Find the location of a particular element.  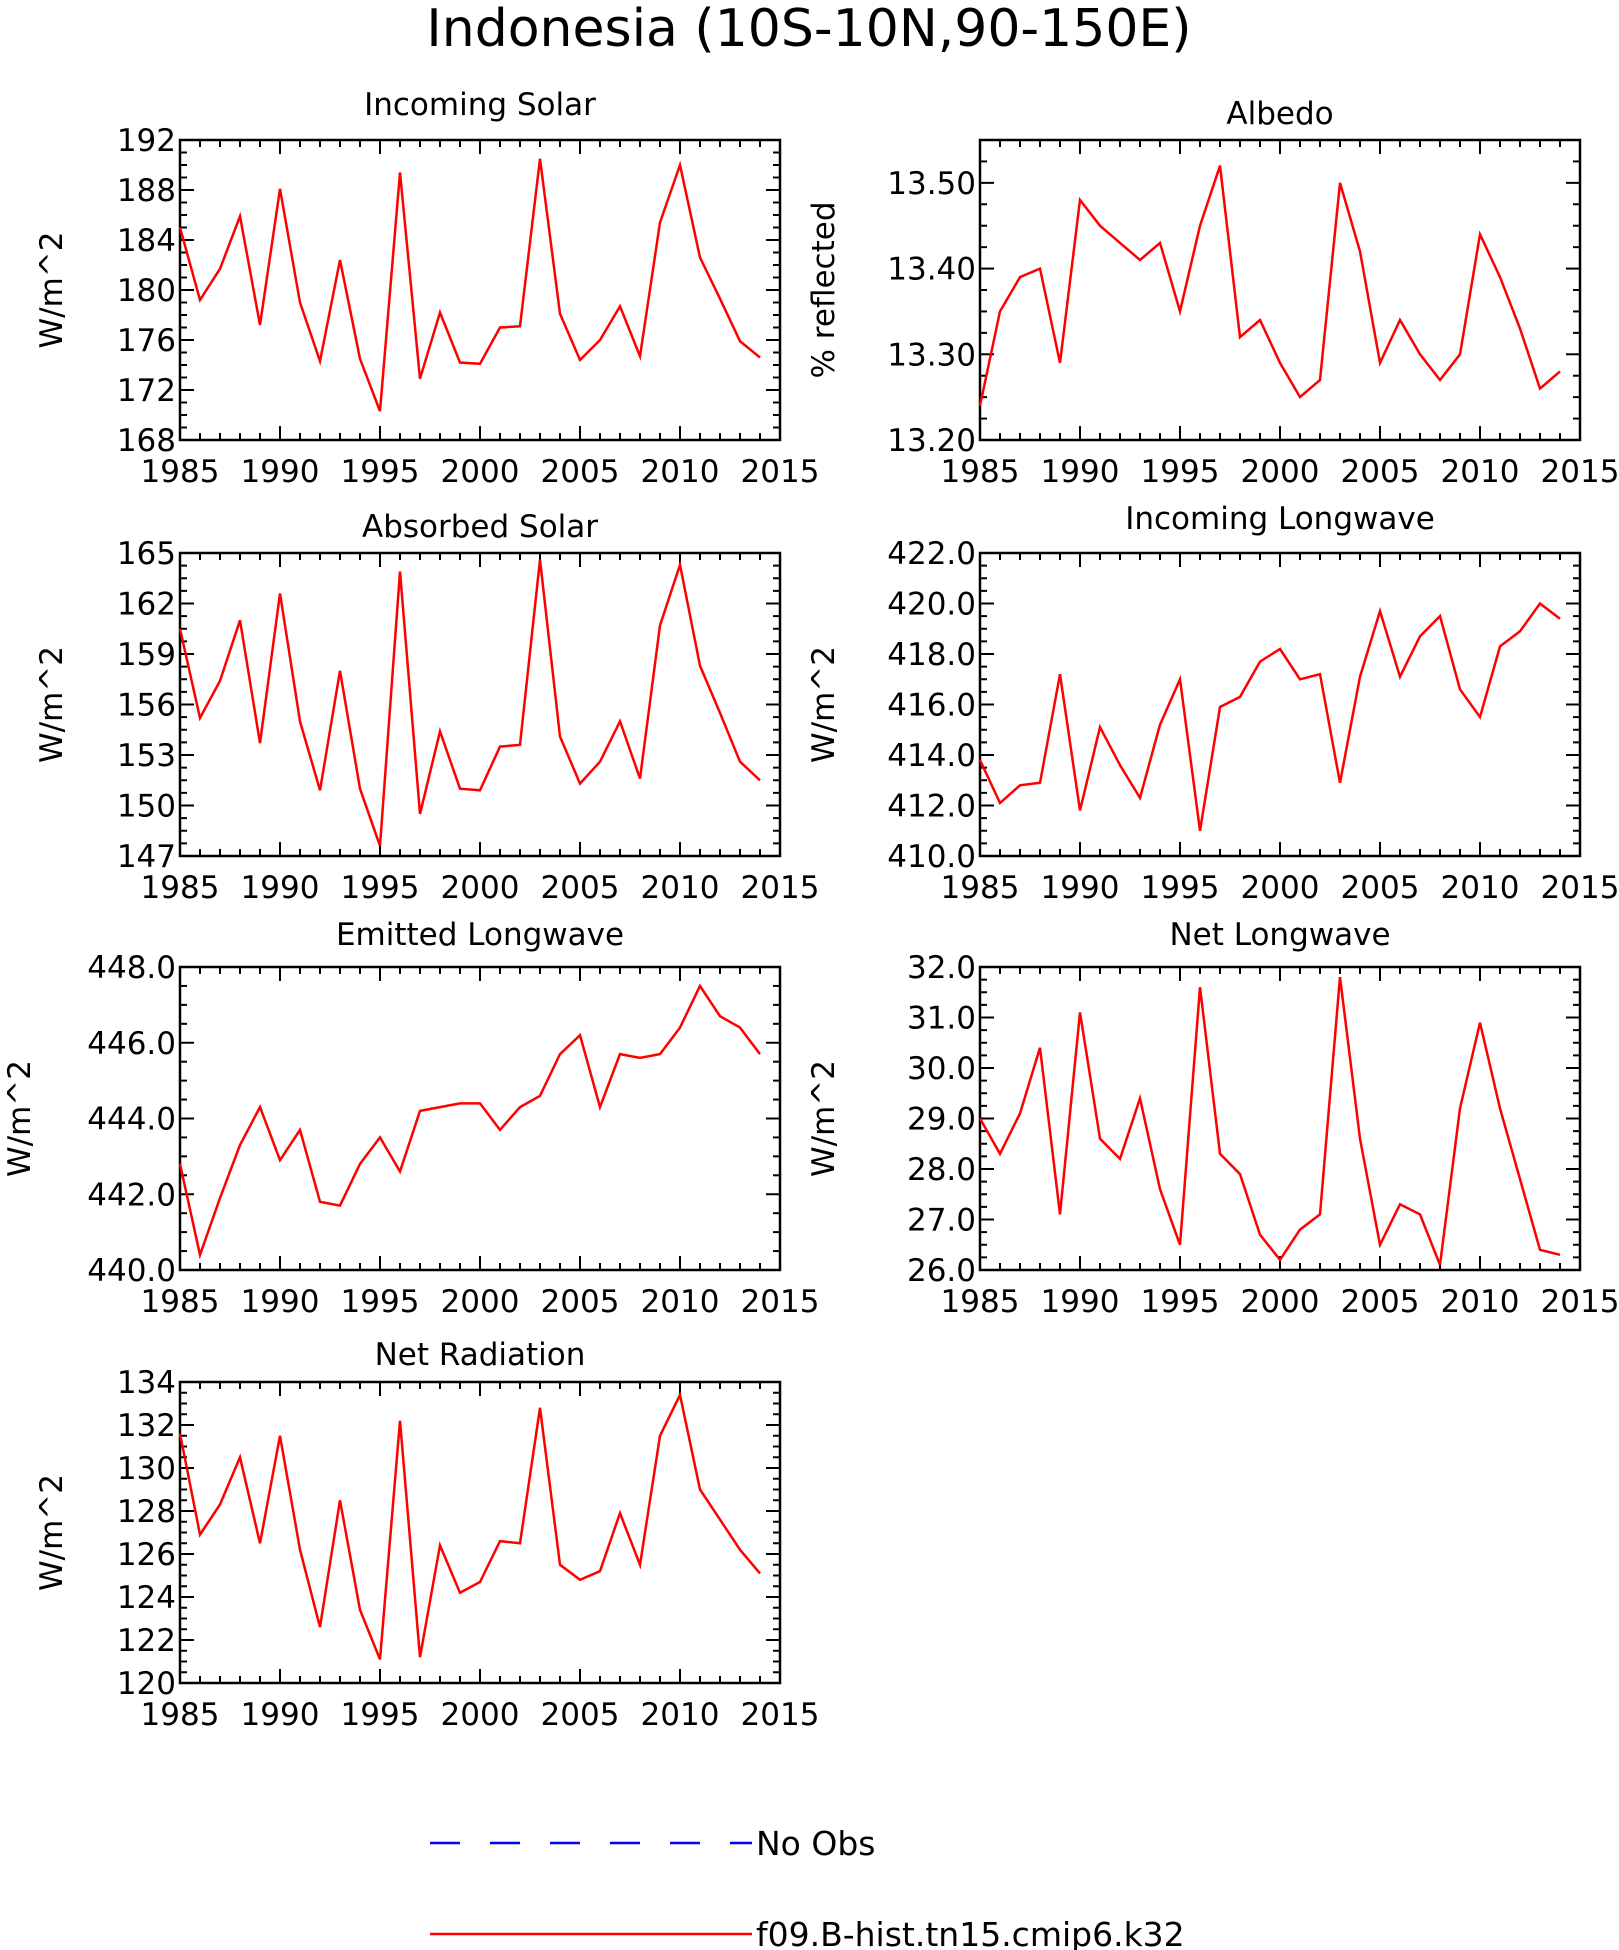

y-tick-label: 130 is located at coordinates (146, 1469).